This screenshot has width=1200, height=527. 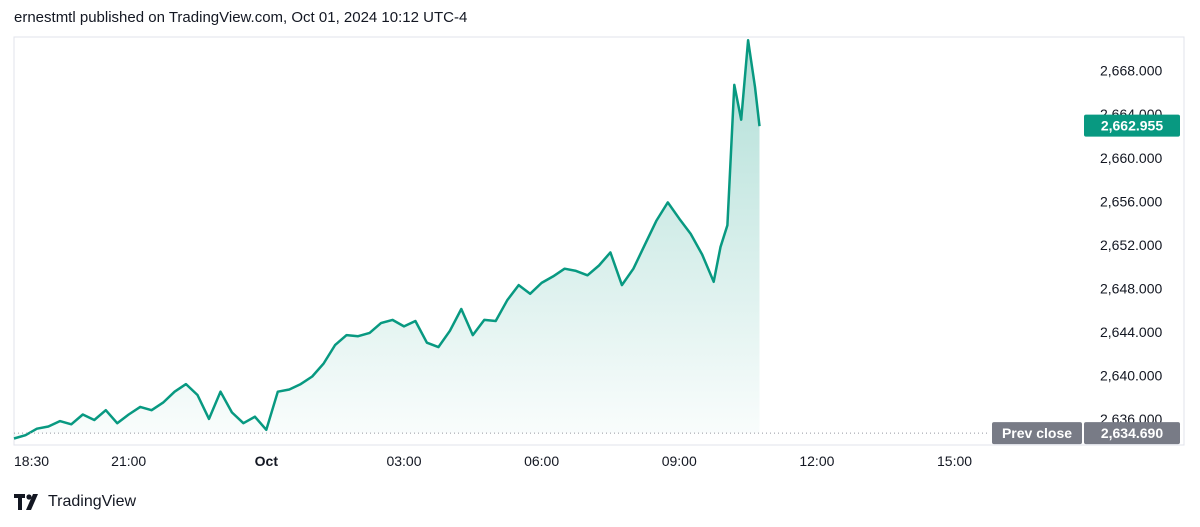 I want to click on x-tick-label: 21:00, so click(x=128, y=461).